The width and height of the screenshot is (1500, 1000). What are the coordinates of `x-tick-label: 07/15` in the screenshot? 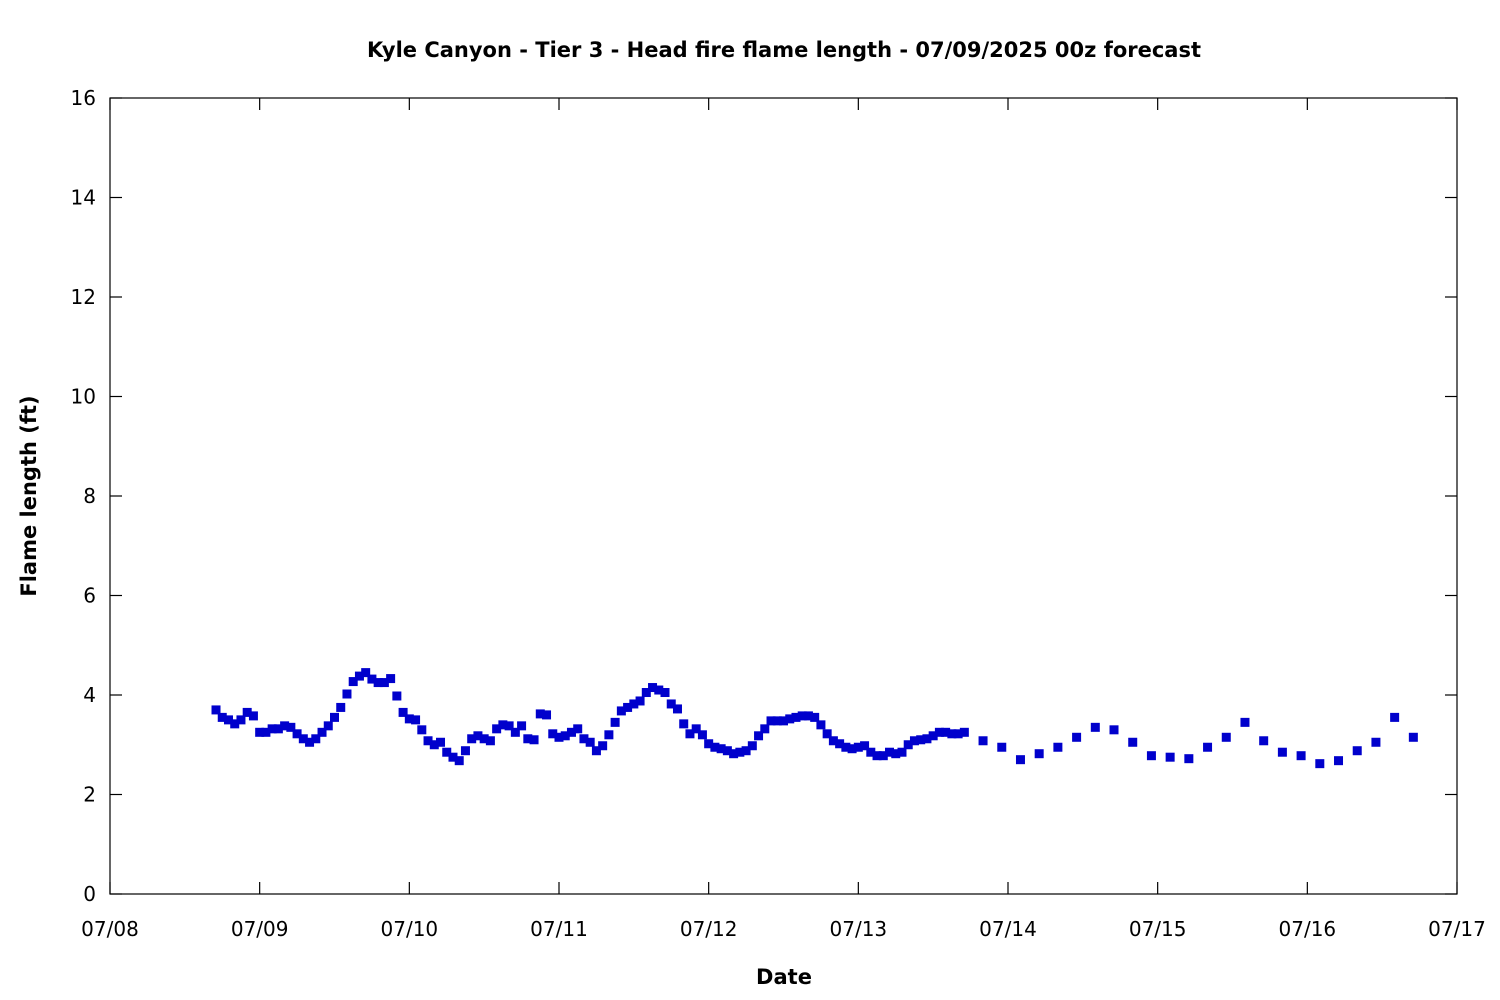 It's located at (1158, 929).